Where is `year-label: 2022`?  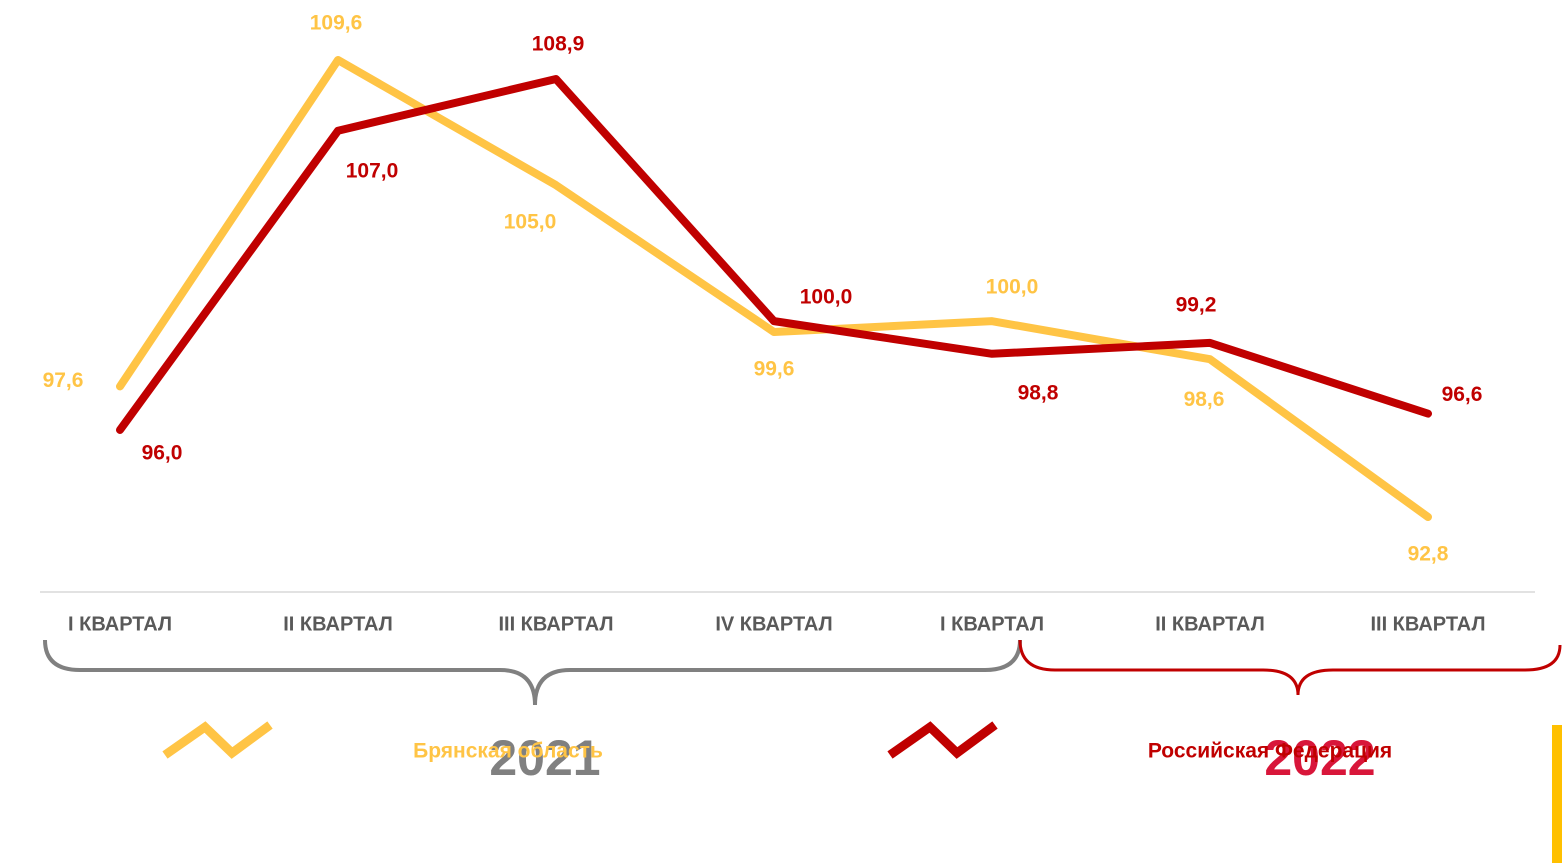 year-label: 2022 is located at coordinates (1319, 758).